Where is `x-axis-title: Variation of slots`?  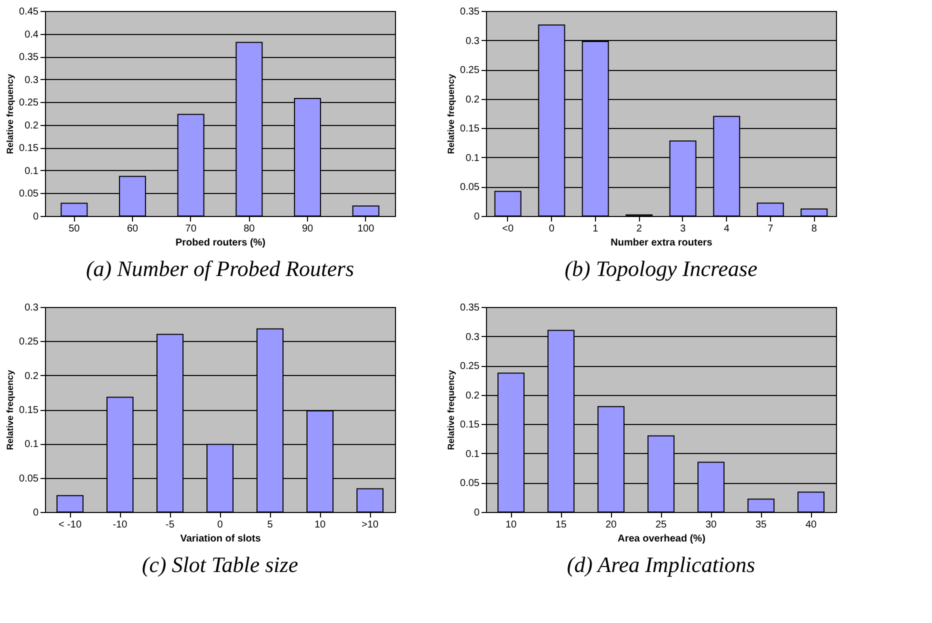 x-axis-title: Variation of slots is located at coordinates (221, 539).